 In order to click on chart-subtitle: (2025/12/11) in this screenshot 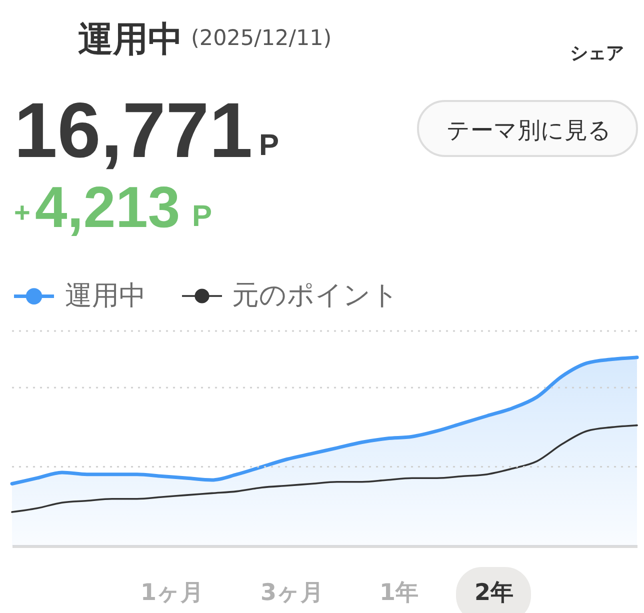, I will do `click(261, 38)`.